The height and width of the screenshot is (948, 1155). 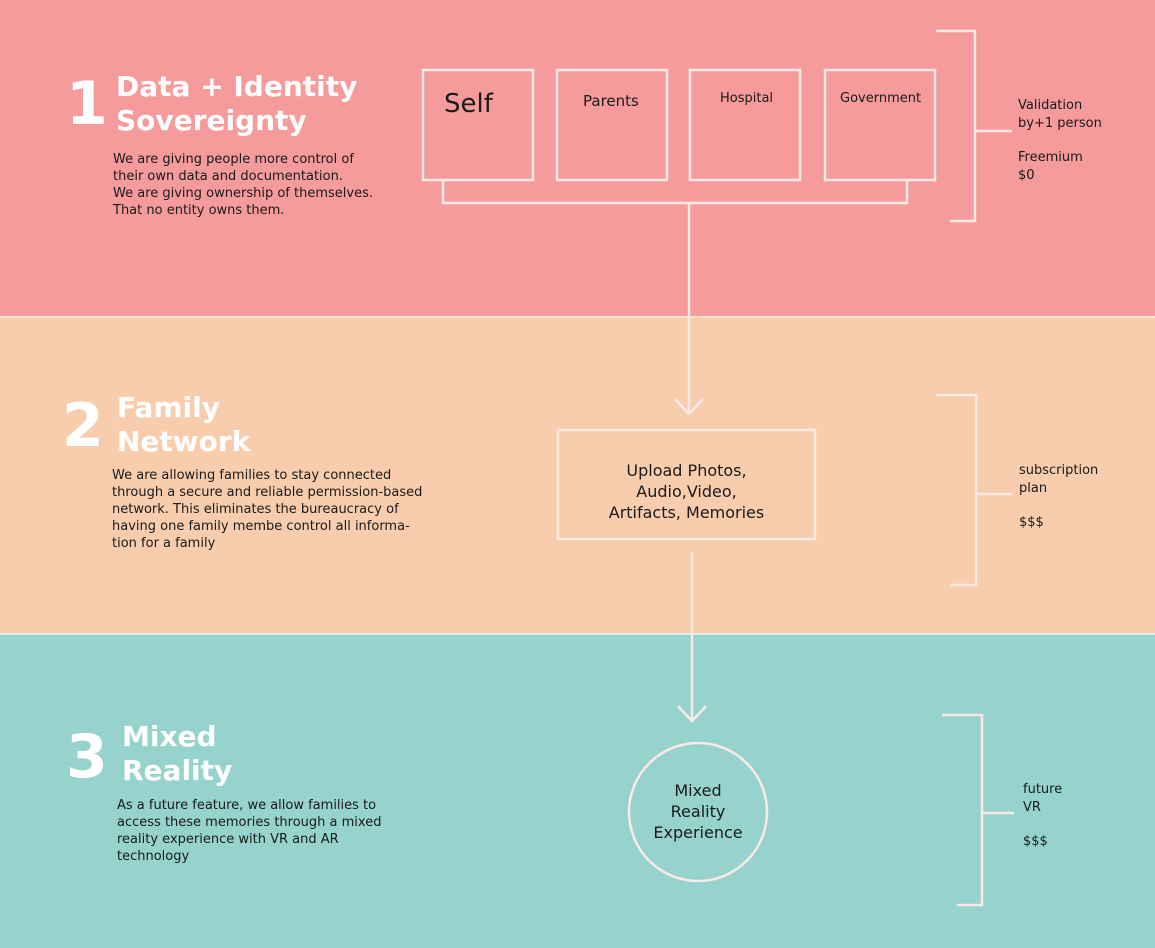 What do you see at coordinates (169, 407) in the screenshot?
I see `title-line: Family` at bounding box center [169, 407].